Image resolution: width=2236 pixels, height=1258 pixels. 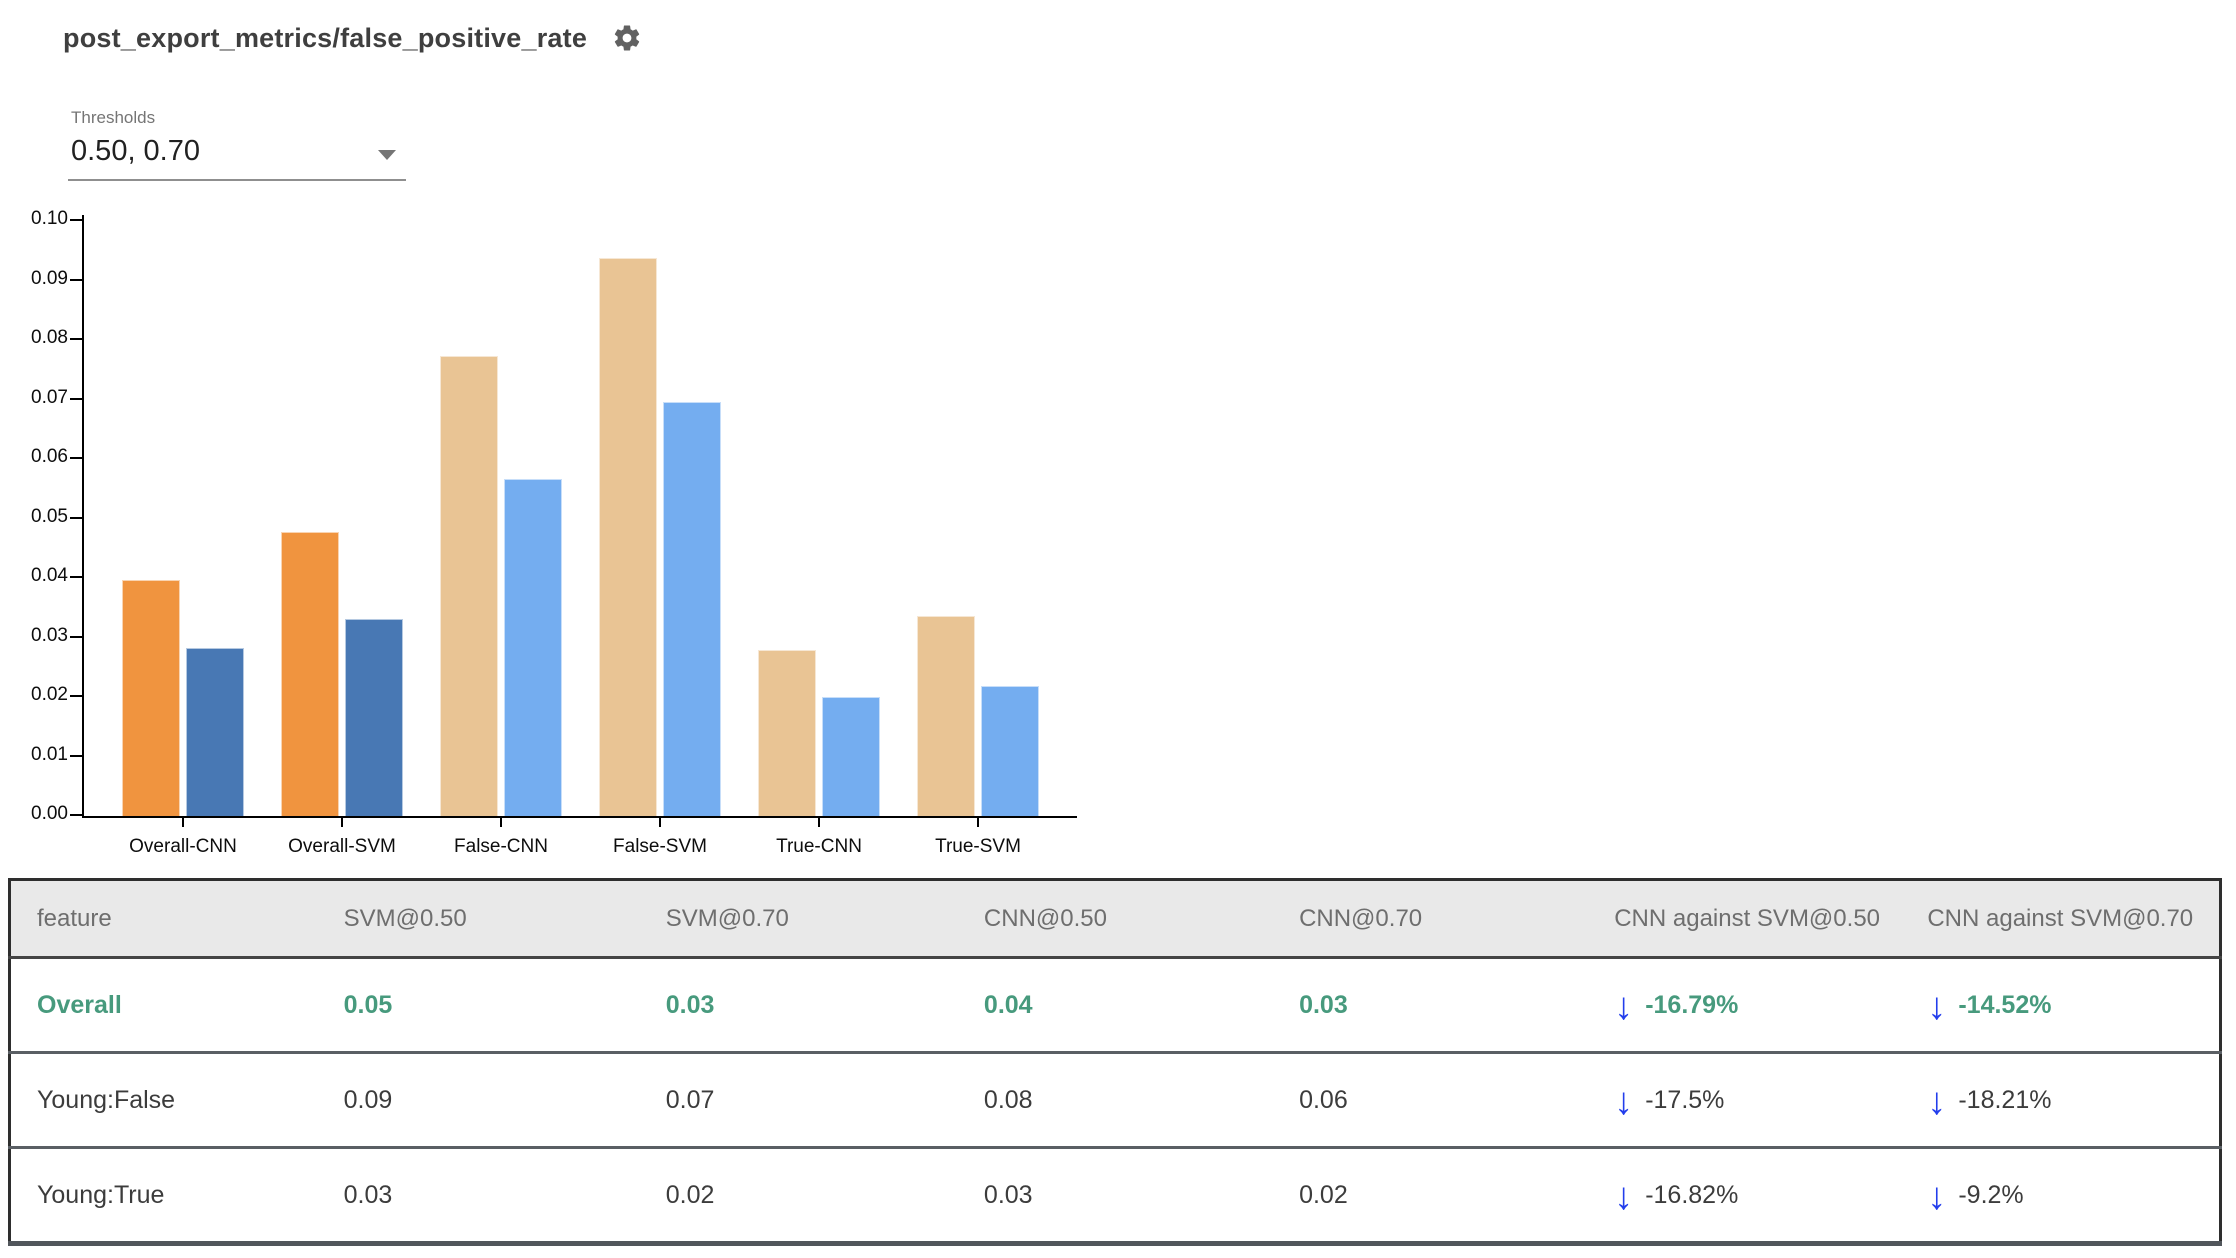 What do you see at coordinates (49, 456) in the screenshot?
I see `y-axis-tick-label: 0.06` at bounding box center [49, 456].